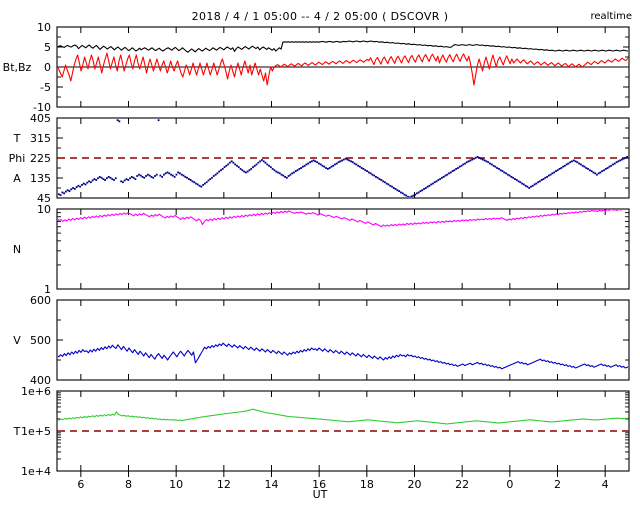 The height and width of the screenshot is (512, 640). What do you see at coordinates (17, 158) in the screenshot?
I see `y-axis-label: Phi` at bounding box center [17, 158].